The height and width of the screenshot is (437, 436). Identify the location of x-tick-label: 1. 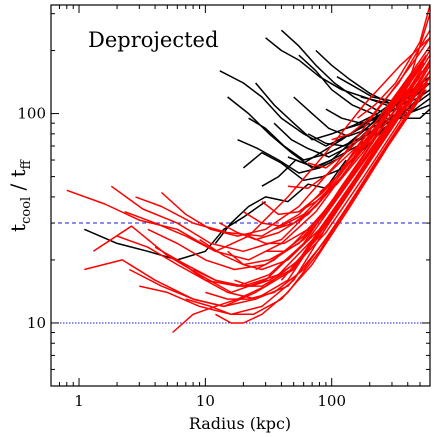
(79, 401).